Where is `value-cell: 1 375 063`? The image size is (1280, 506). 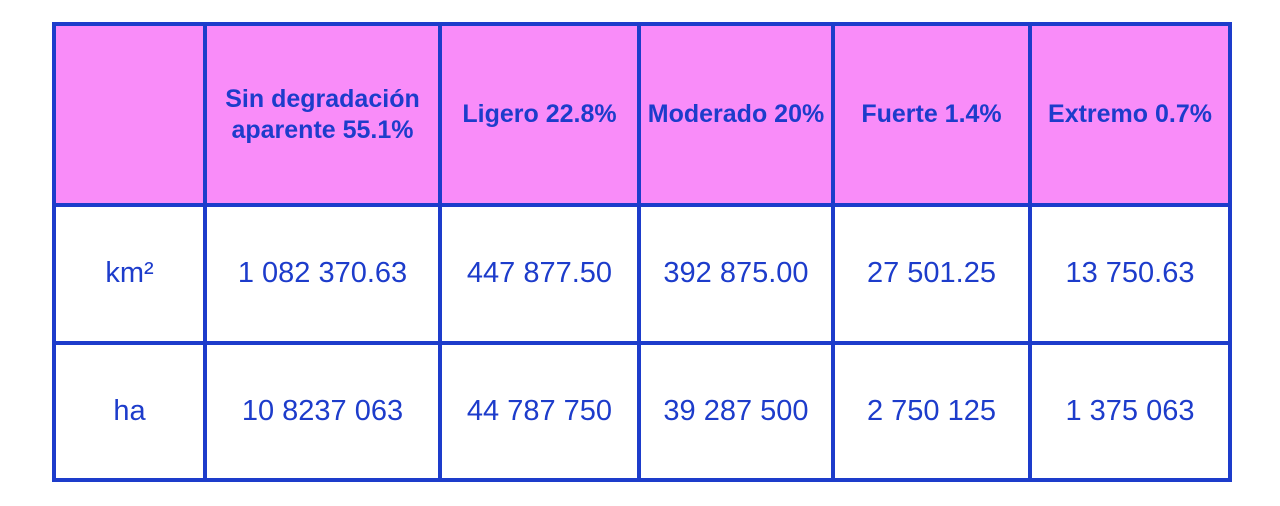 value-cell: 1 375 063 is located at coordinates (1130, 411).